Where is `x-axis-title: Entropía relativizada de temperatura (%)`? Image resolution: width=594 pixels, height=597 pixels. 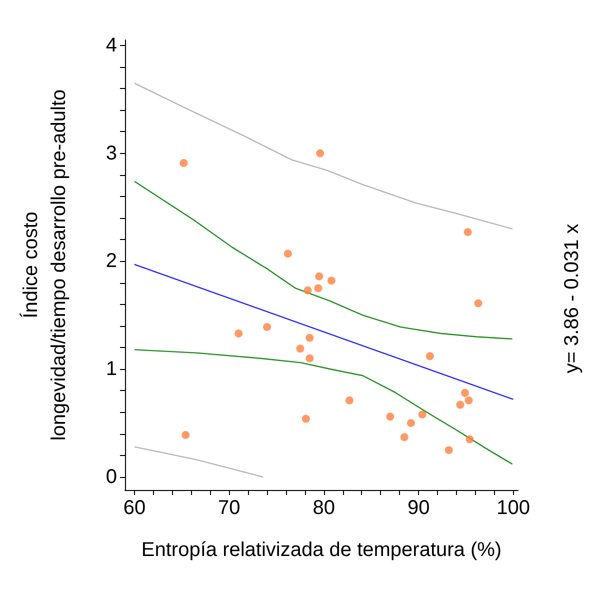 x-axis-title: Entropía relativizada de temperatura (%) is located at coordinates (321, 550).